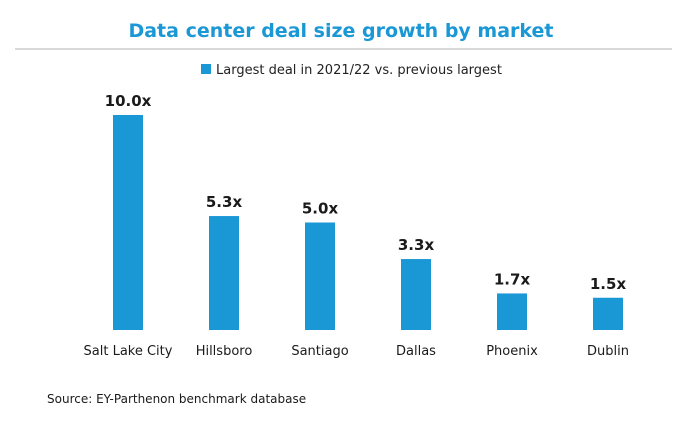 This screenshot has width=682, height=431. What do you see at coordinates (128, 351) in the screenshot?
I see `category-label: Salt Lake City` at bounding box center [128, 351].